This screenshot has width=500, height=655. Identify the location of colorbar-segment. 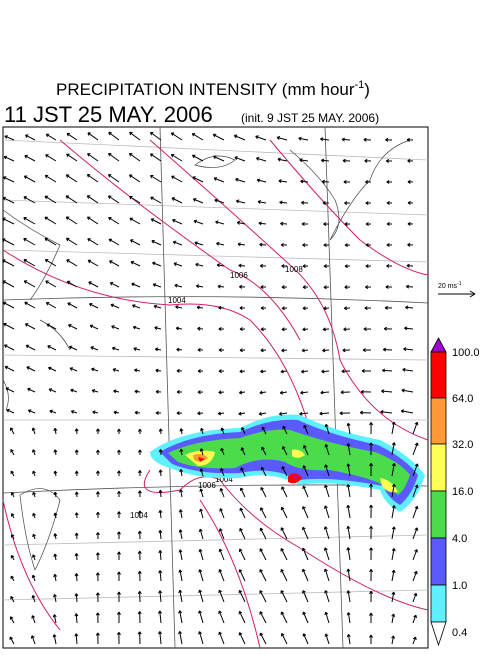
(438, 421).